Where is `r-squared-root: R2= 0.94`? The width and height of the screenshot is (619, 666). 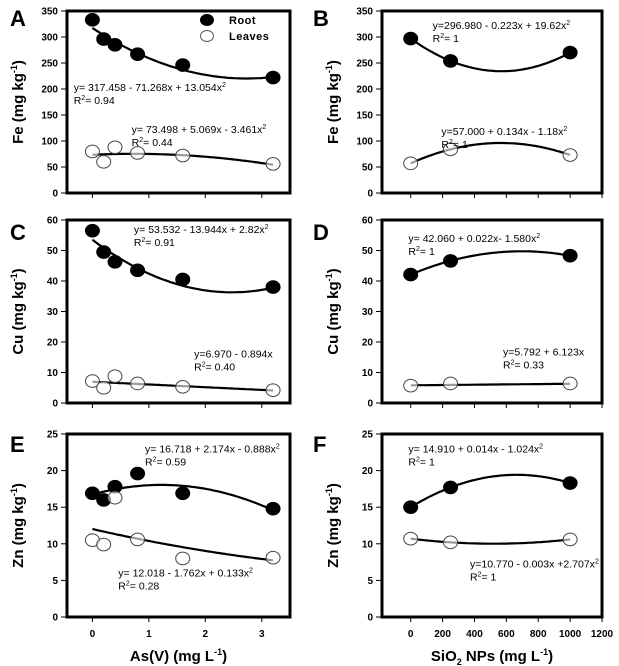
r-squared-root: R2= 0.94 is located at coordinates (94, 101).